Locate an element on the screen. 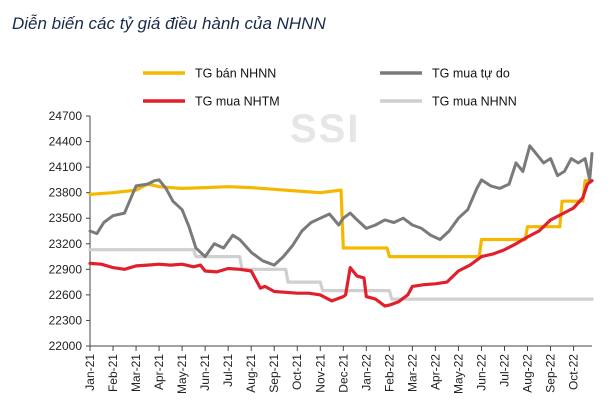  legend-label: TG mua NHTM is located at coordinates (237, 102).